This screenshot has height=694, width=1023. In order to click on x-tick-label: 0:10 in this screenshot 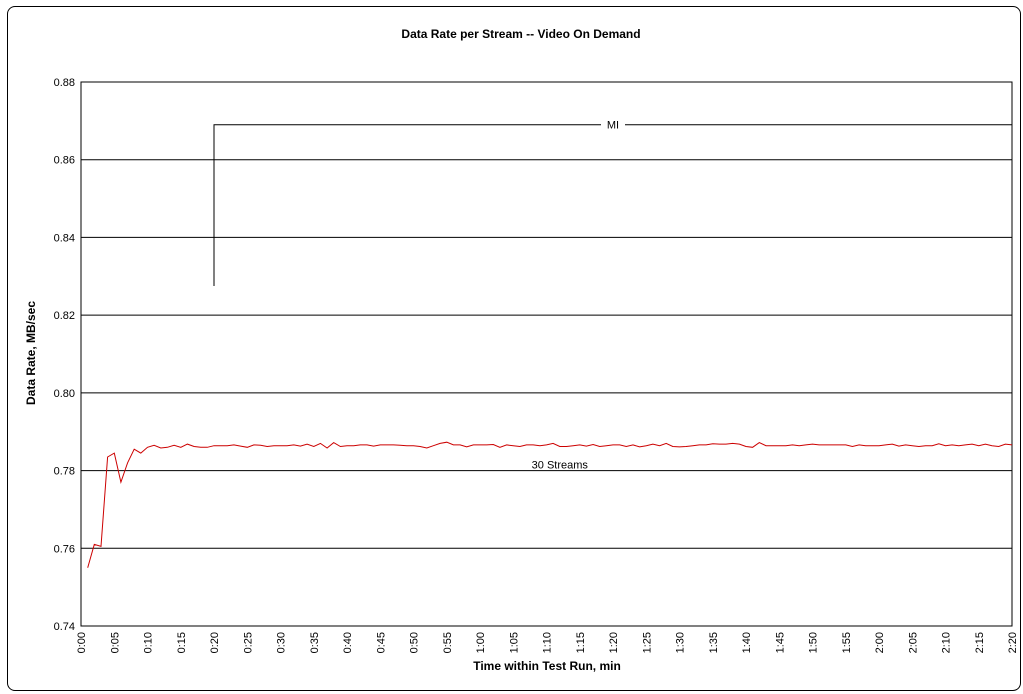, I will do `click(149, 642)`.